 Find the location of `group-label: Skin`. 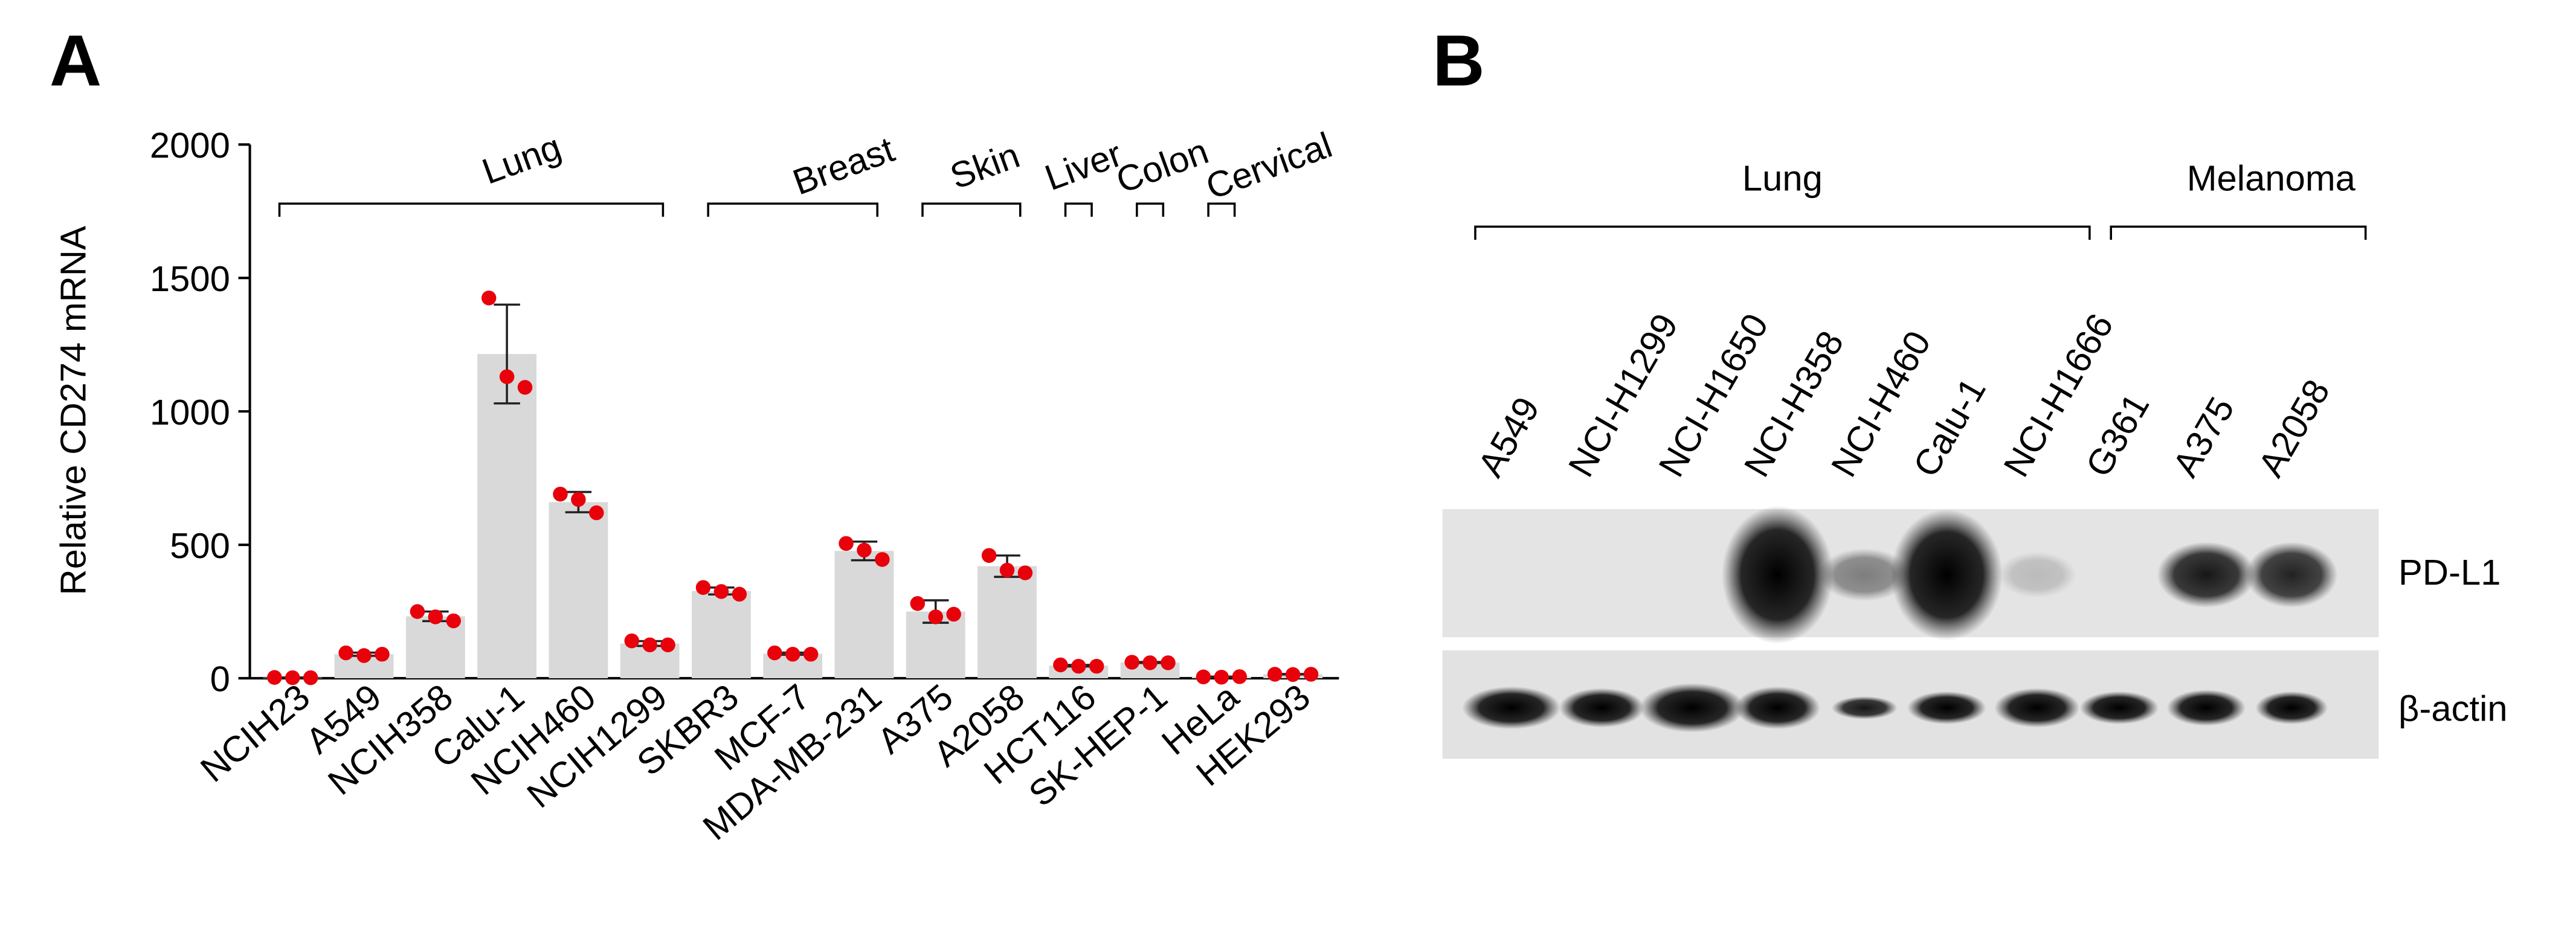

group-label: Skin is located at coordinates (985, 166).